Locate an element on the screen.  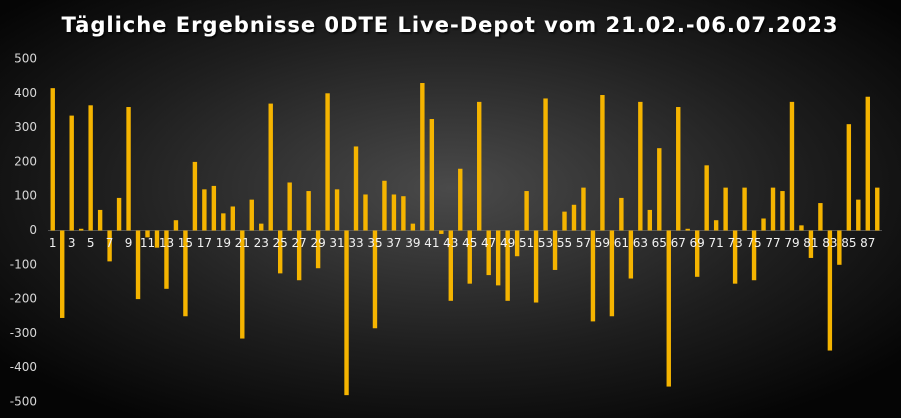
y-tick-label: 0 is located at coordinates (33, 230).